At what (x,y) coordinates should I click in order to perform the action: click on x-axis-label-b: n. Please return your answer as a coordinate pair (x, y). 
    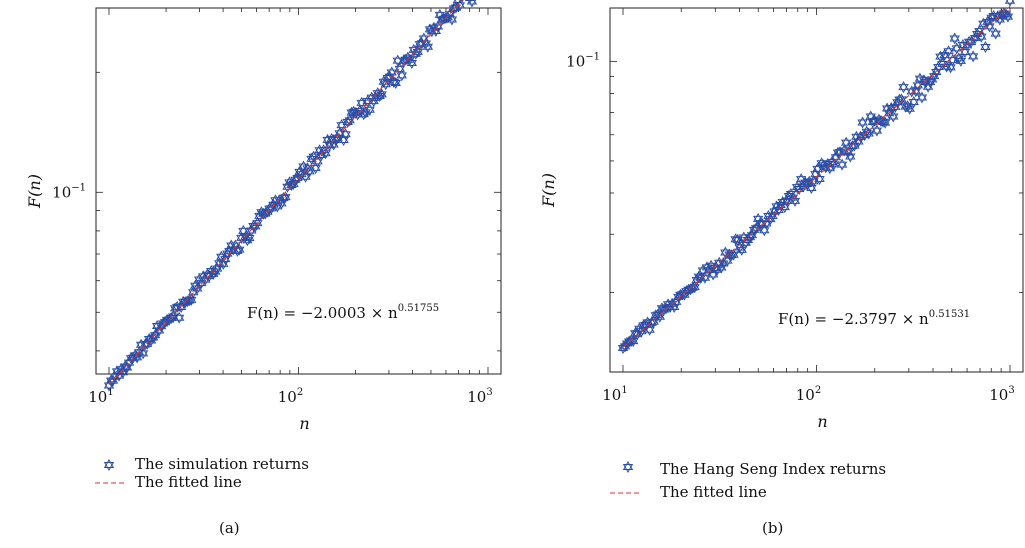
    Looking at the image, I should click on (822, 421).